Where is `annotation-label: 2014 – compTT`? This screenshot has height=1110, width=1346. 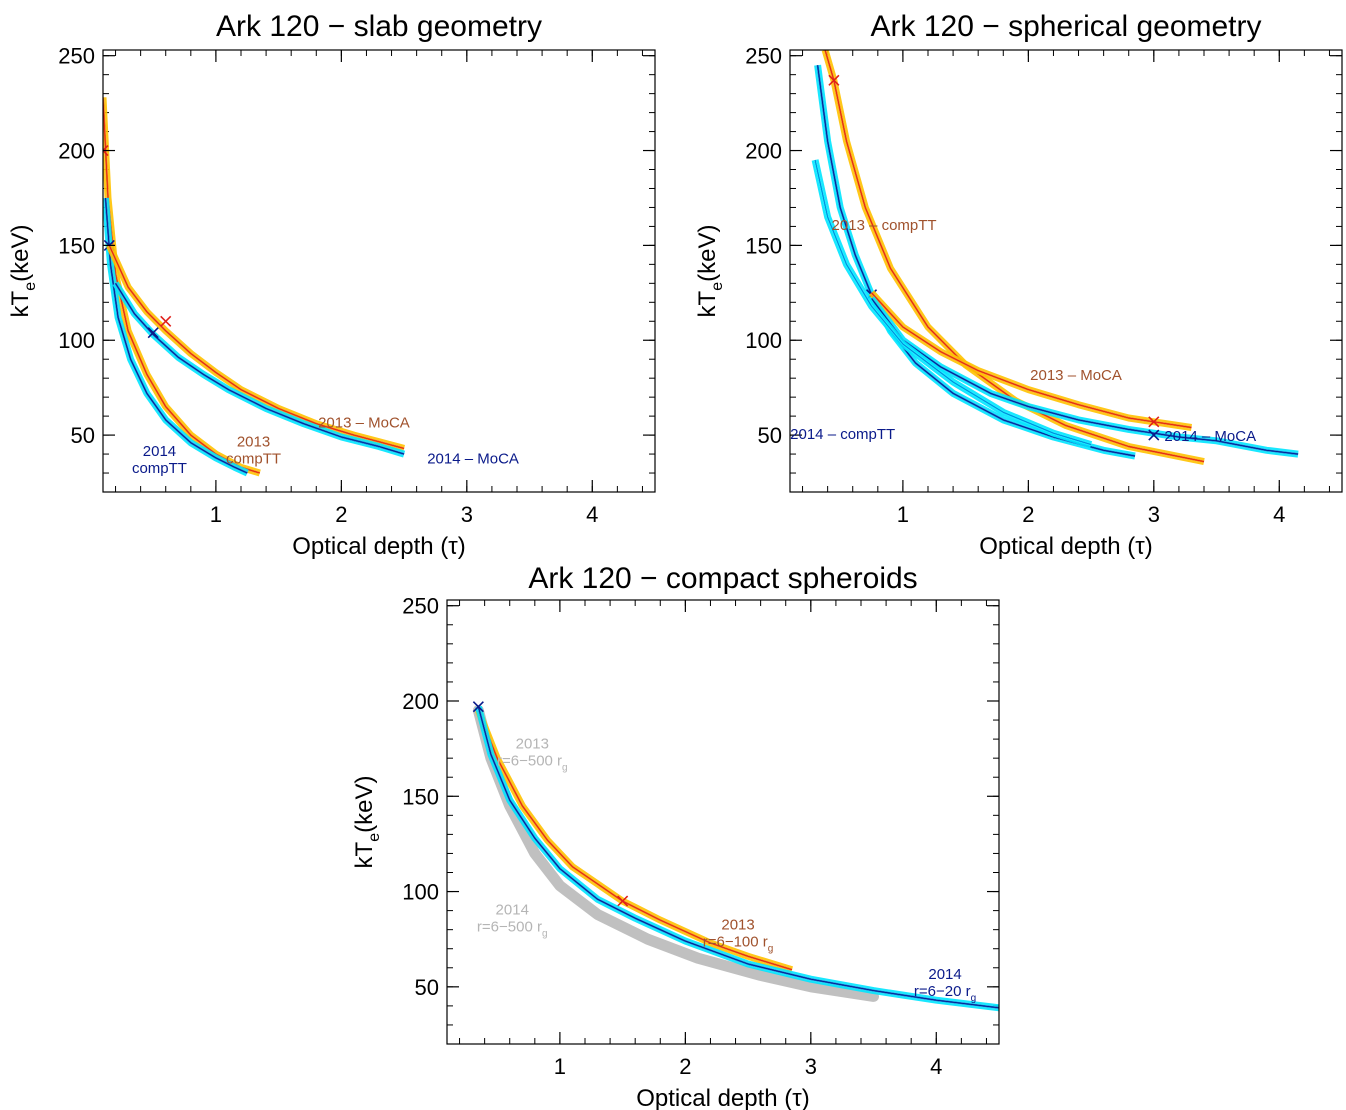
annotation-label: 2014 – compTT is located at coordinates (842, 434).